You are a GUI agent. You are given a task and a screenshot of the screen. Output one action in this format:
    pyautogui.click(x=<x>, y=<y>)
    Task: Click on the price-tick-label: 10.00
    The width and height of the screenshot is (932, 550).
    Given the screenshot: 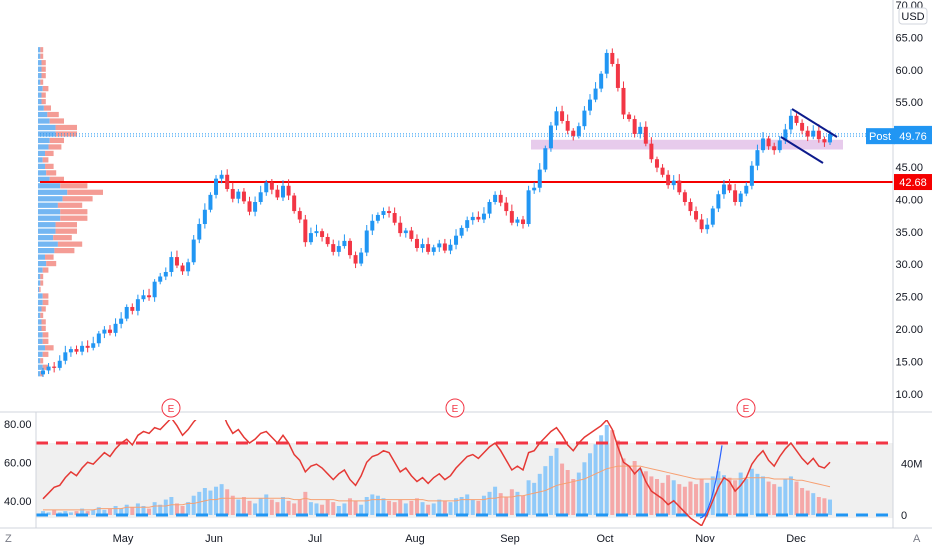 What is the action you would take?
    pyautogui.click(x=909, y=395)
    